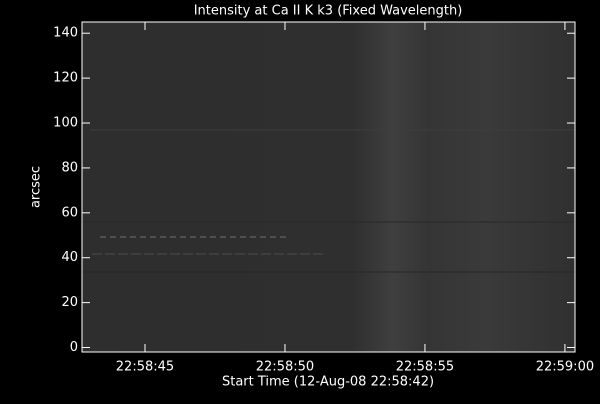  Describe the element at coordinates (425, 367) in the screenshot. I see `x-tick-label: 22:58:55` at that location.